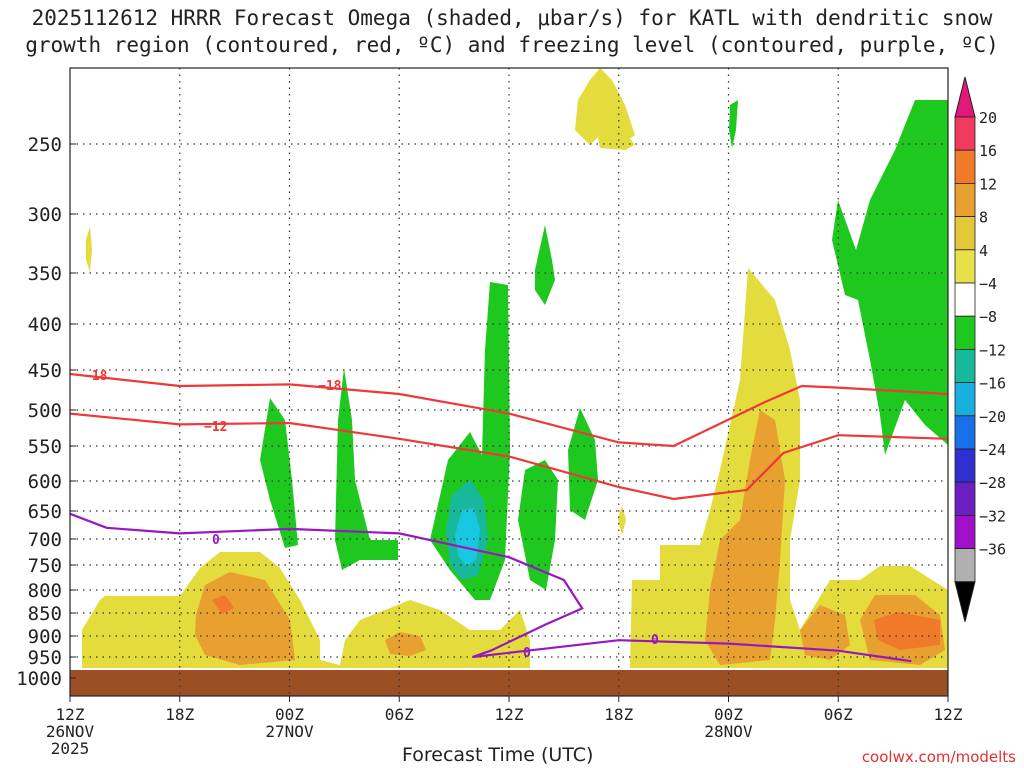 The width and height of the screenshot is (1024, 768). What do you see at coordinates (907, 631) in the screenshot?
I see `omega-red-spot-east` at bounding box center [907, 631].